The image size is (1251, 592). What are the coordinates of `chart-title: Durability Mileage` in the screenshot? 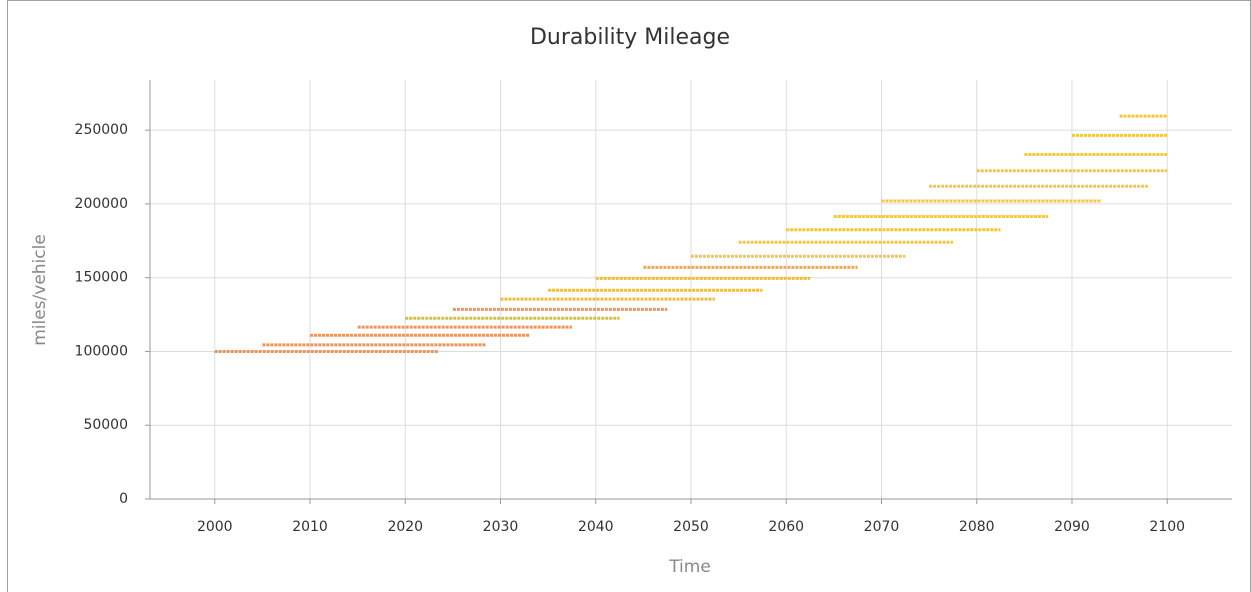 It's located at (630, 37).